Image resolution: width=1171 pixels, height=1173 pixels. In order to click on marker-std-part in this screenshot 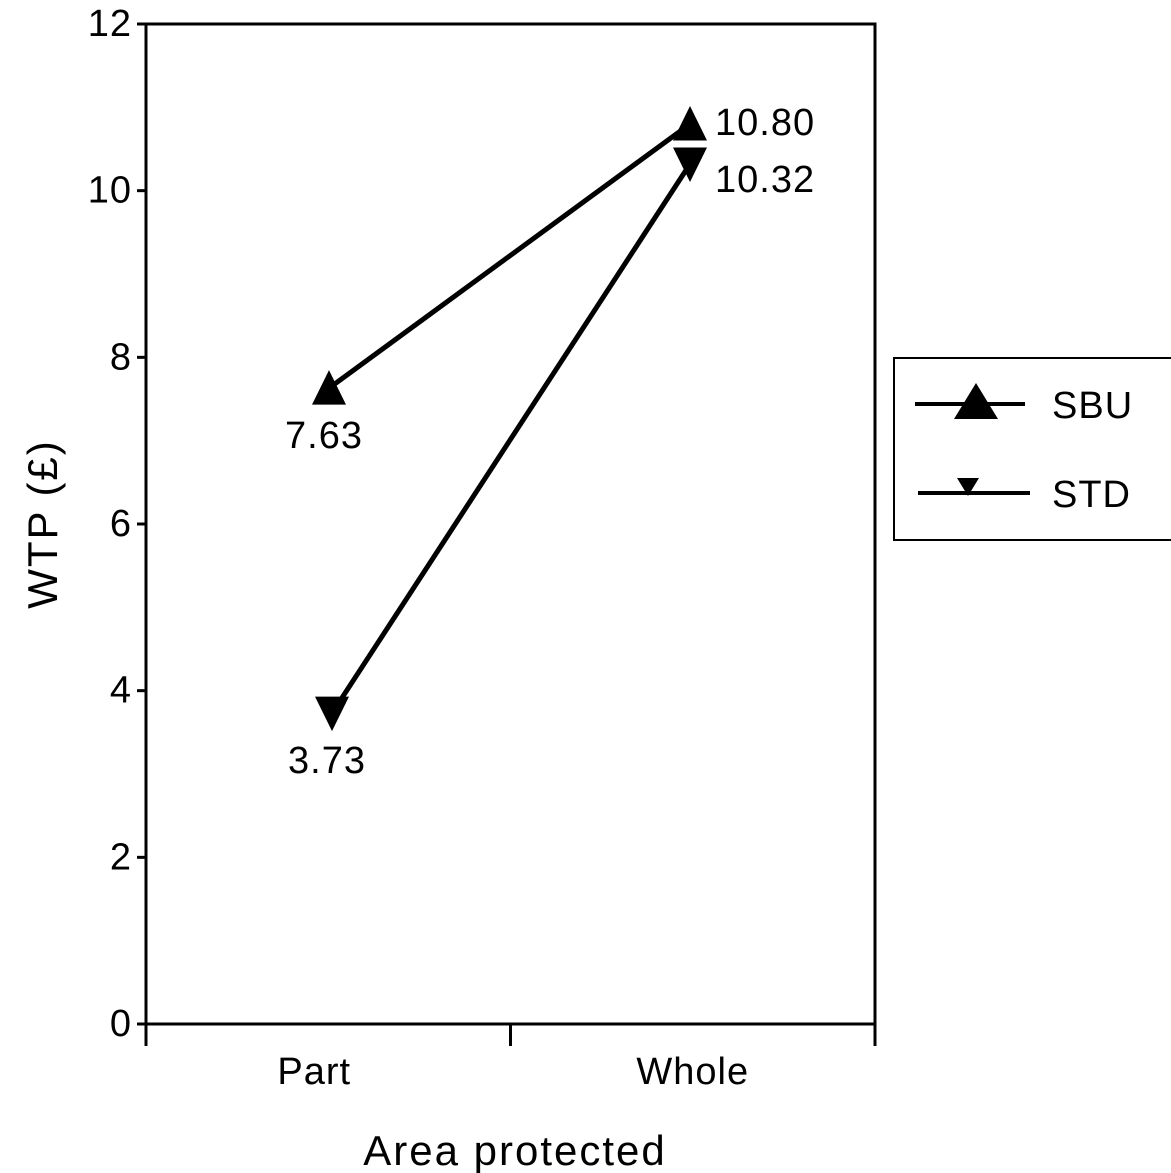, I will do `click(332, 714)`.